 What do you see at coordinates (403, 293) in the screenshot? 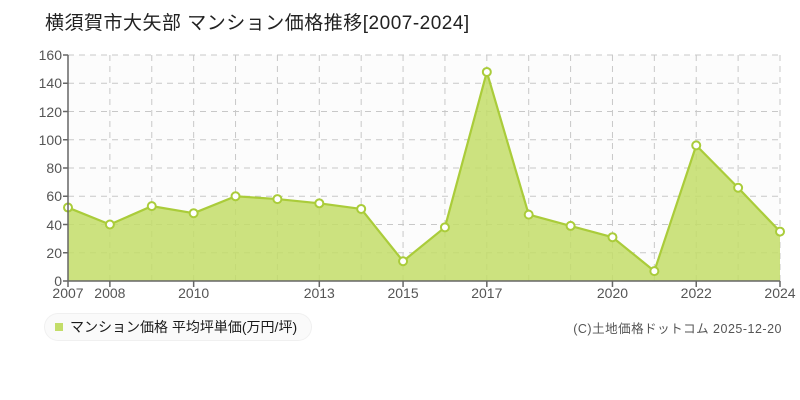
I see `x-axis-tick-label: 2015` at bounding box center [403, 293].